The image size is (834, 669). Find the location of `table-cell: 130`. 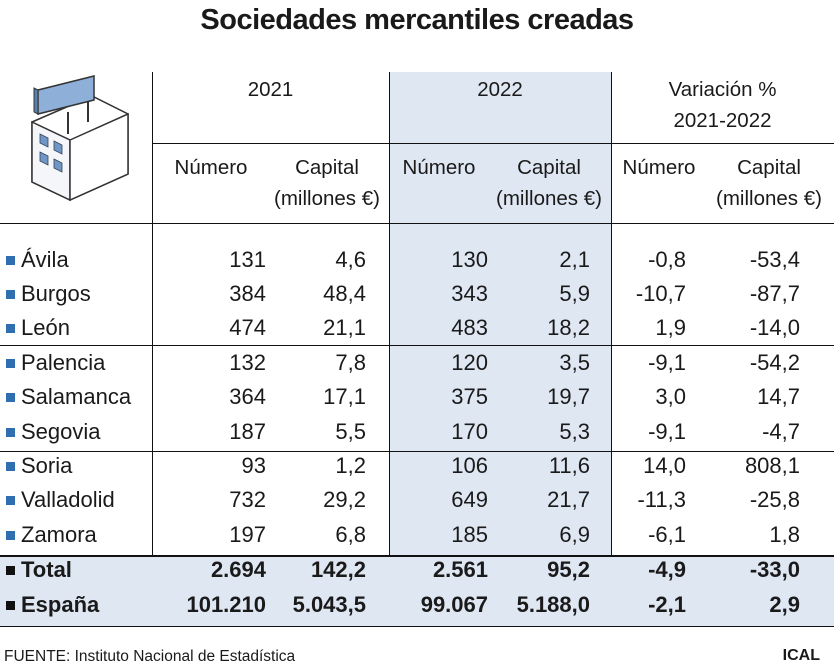

table-cell: 130 is located at coordinates (469, 259).